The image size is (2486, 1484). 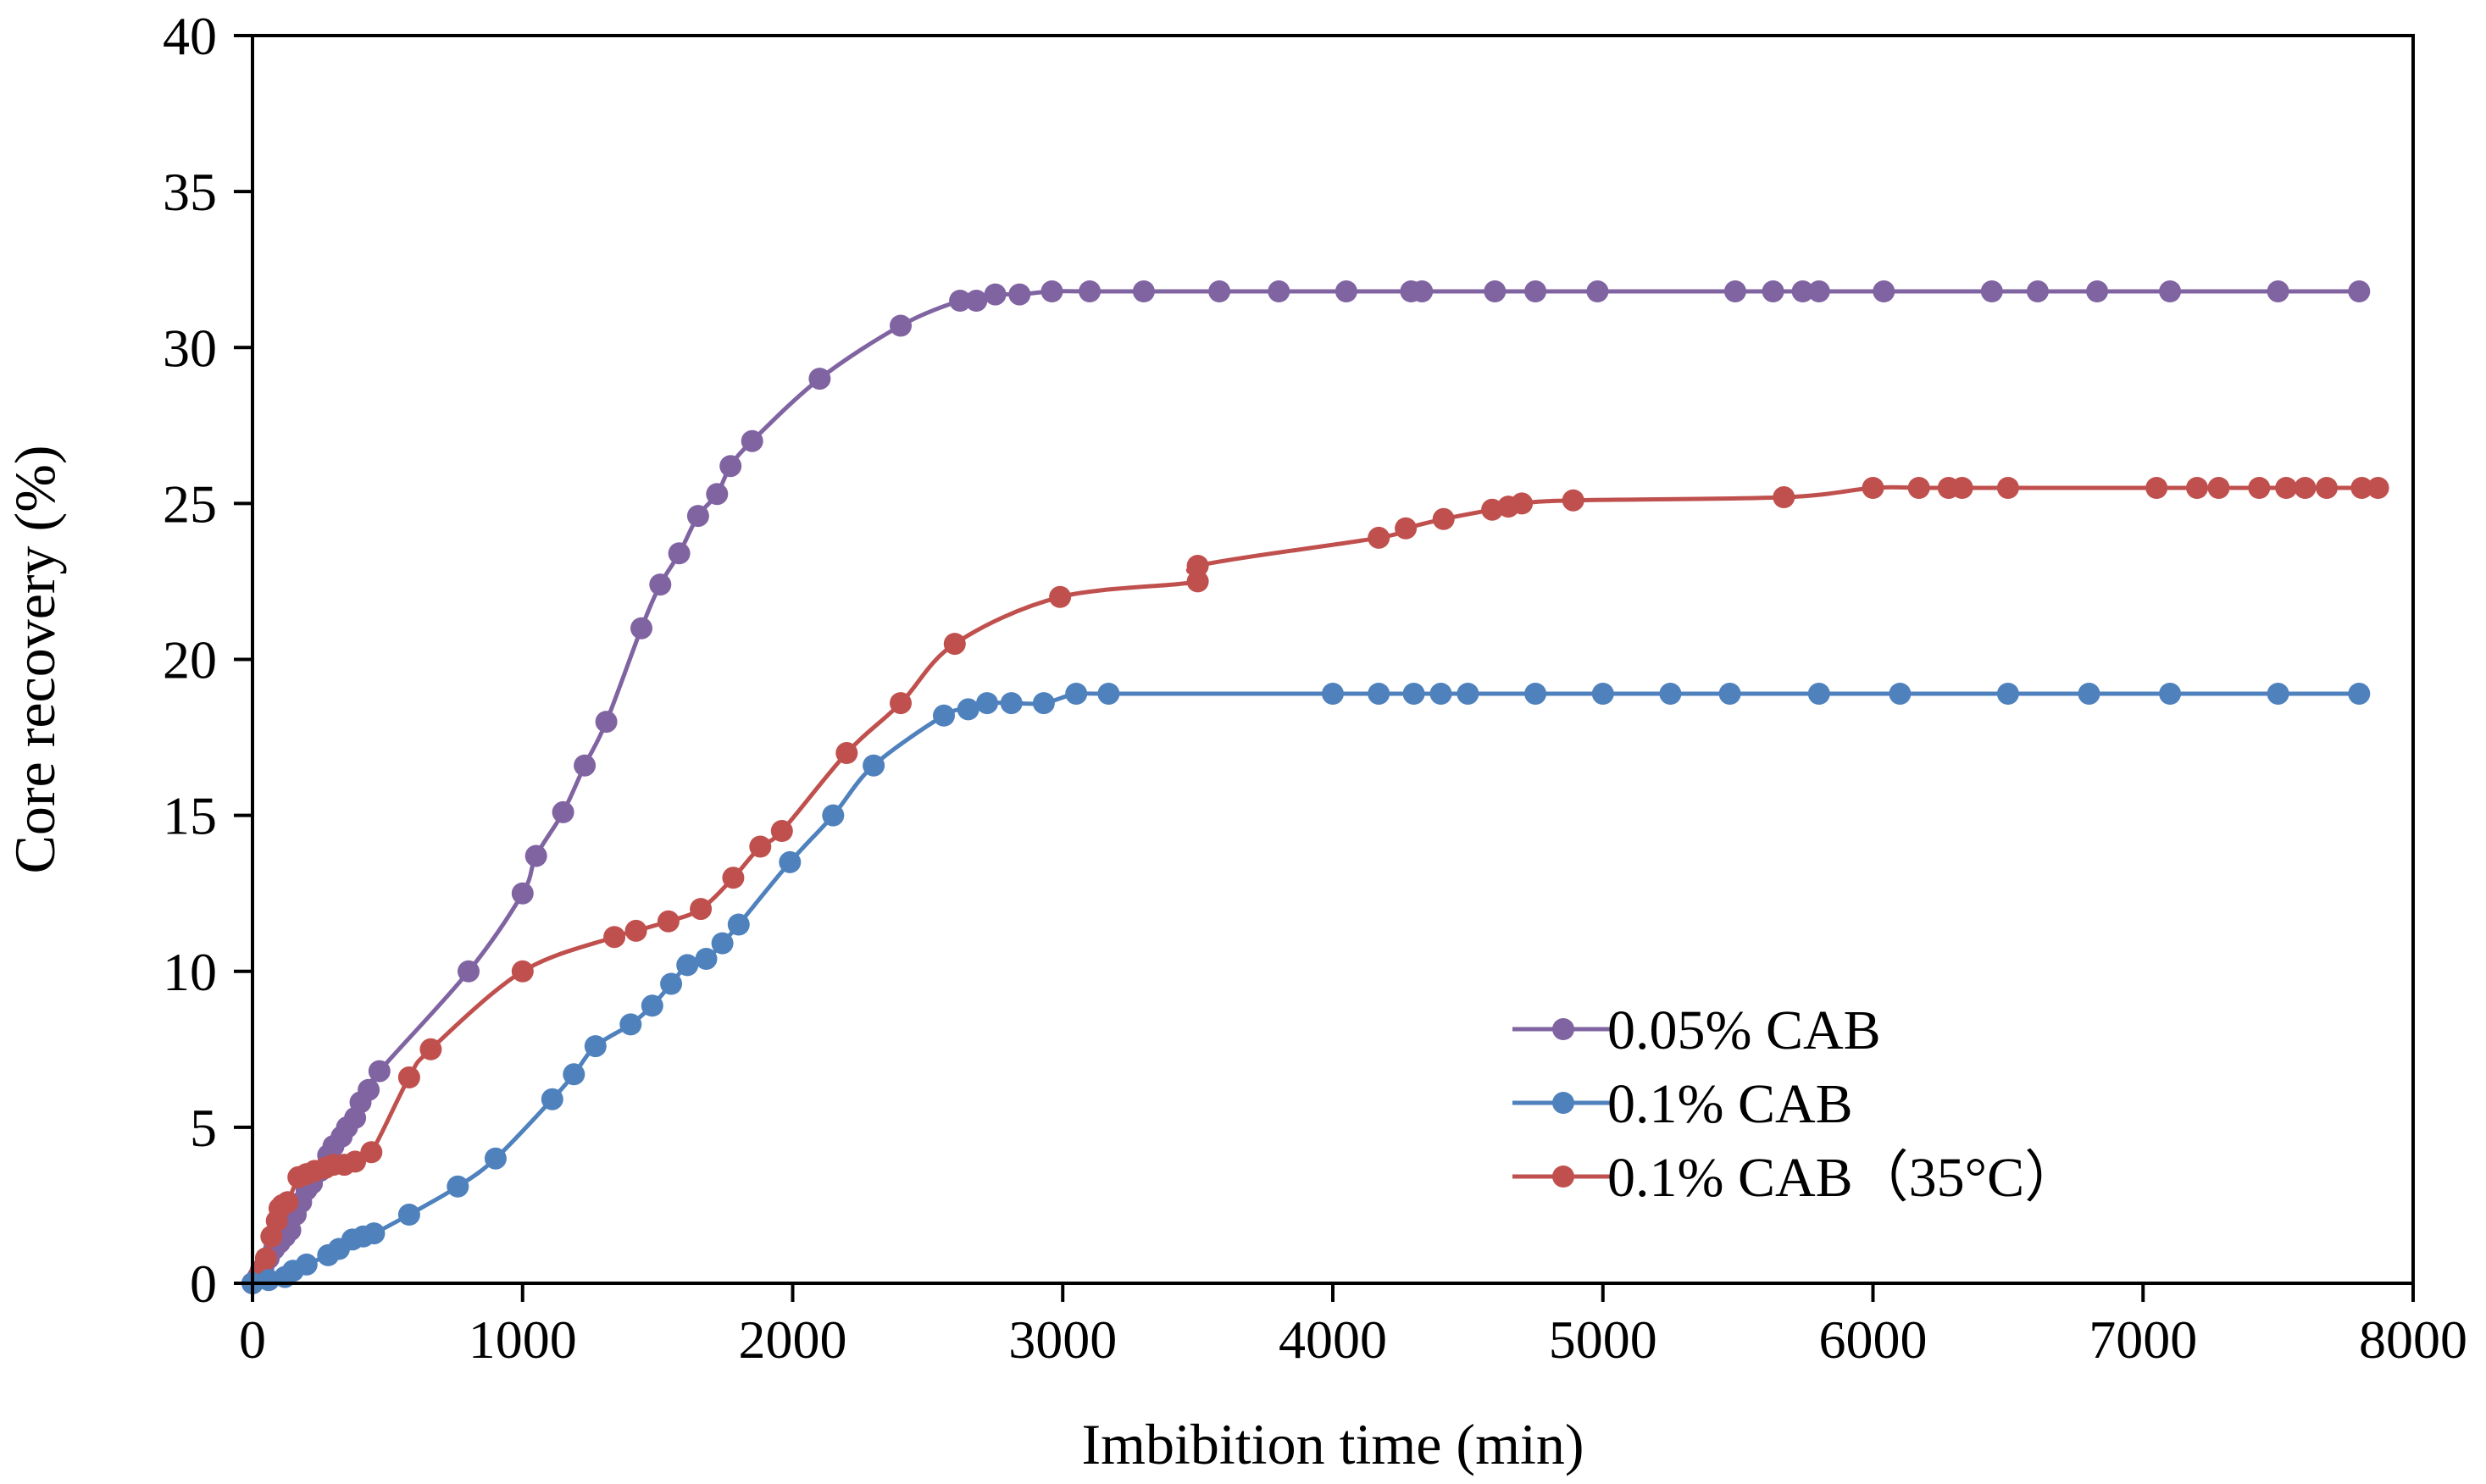 I want to click on legend-label: 0.1% CAB, so click(x=1730, y=1104).